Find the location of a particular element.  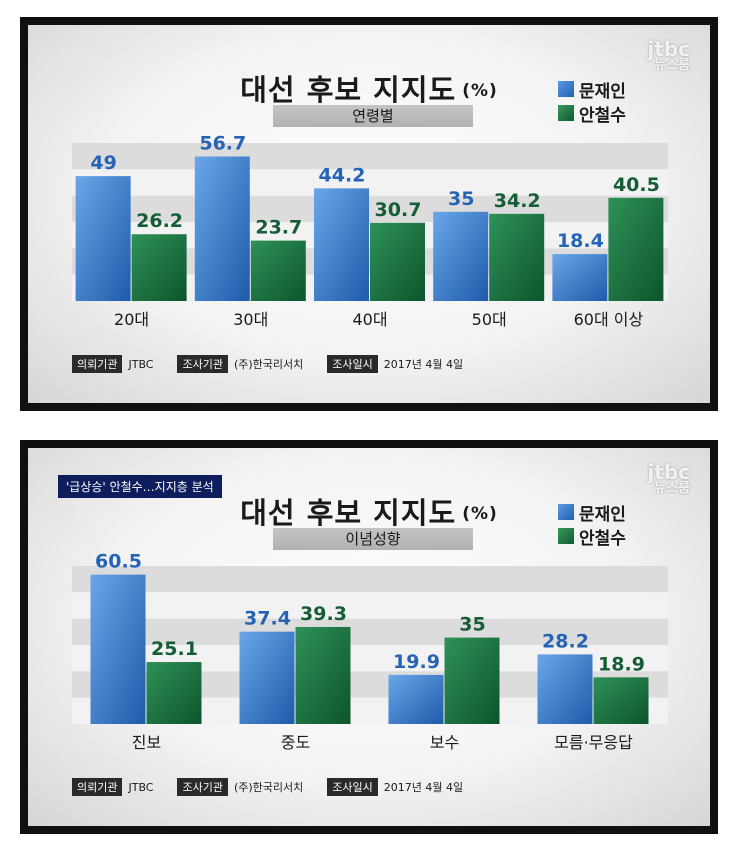

data-label: 39.3 is located at coordinates (323, 614).